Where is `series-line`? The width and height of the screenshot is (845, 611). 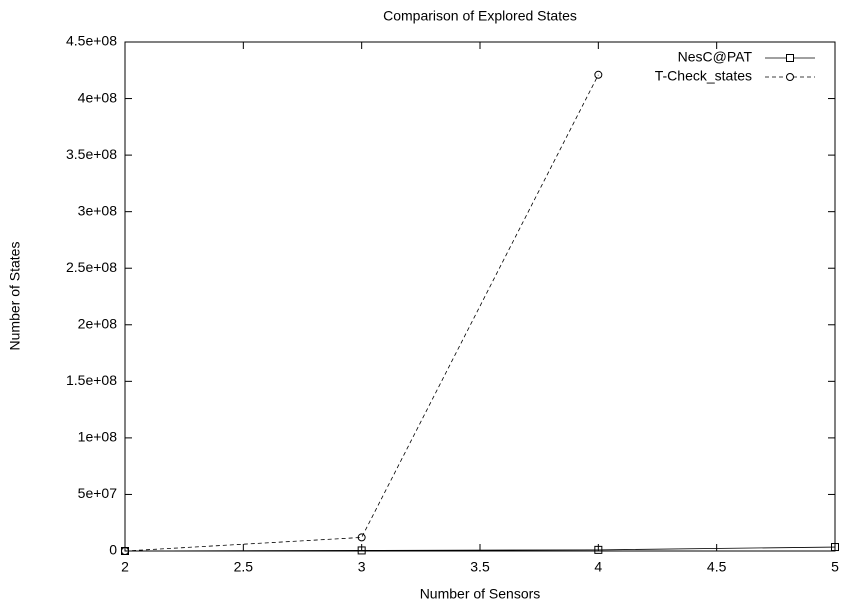 series-line is located at coordinates (480, 549).